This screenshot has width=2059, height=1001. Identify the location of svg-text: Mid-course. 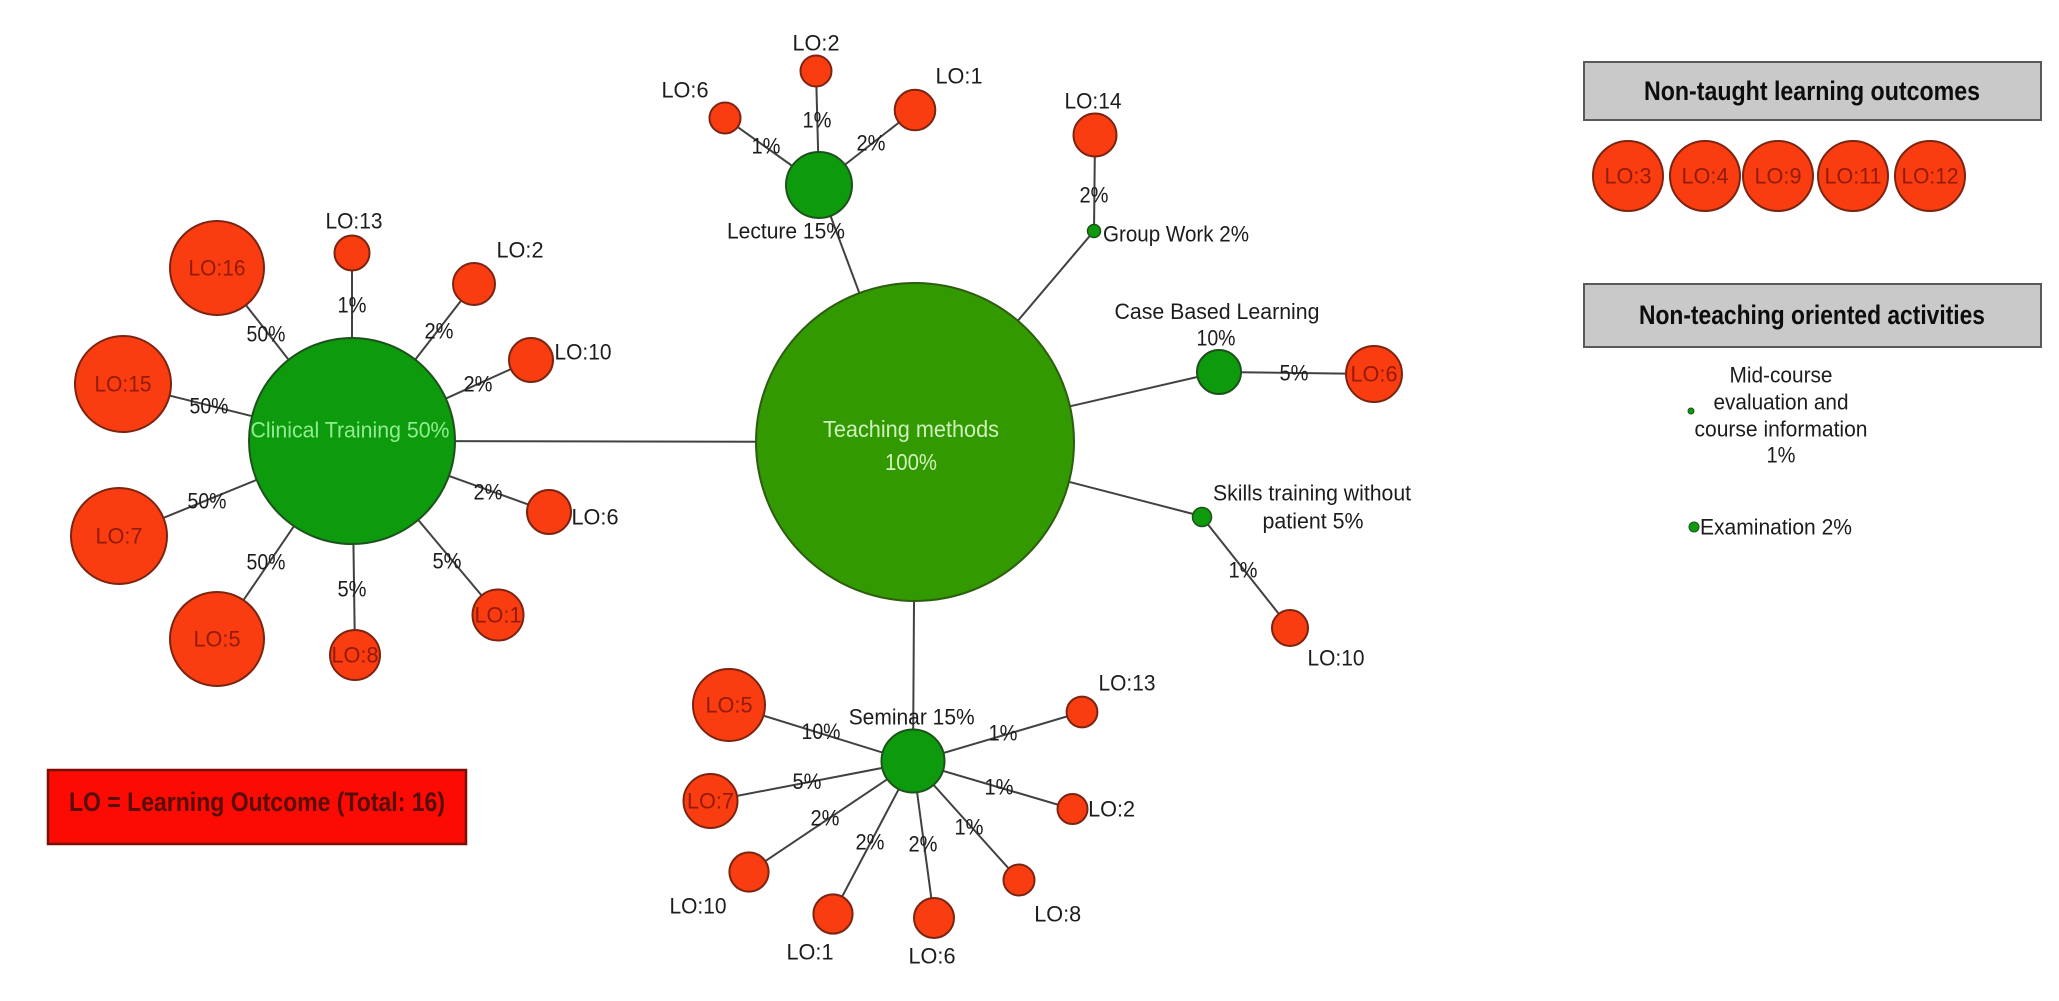
(1781, 375).